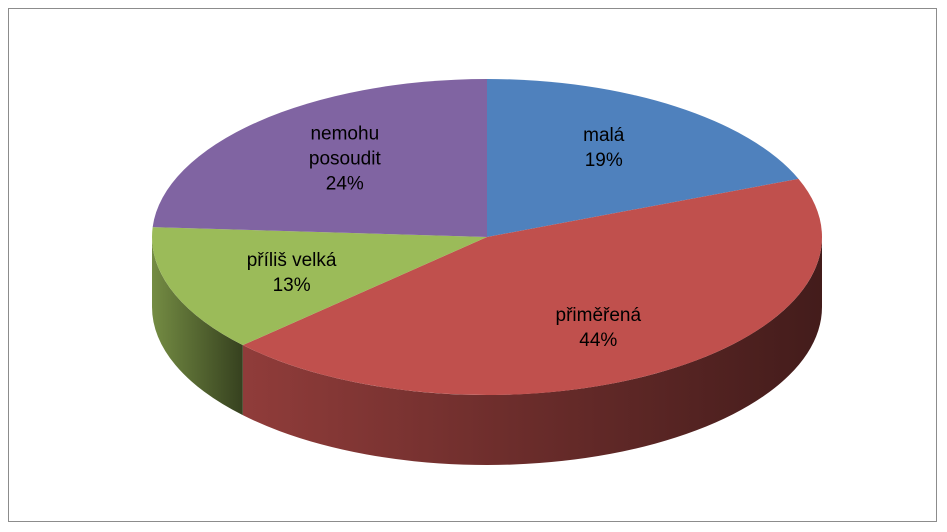  What do you see at coordinates (291, 261) in the screenshot?
I see `category-label: příliš velká` at bounding box center [291, 261].